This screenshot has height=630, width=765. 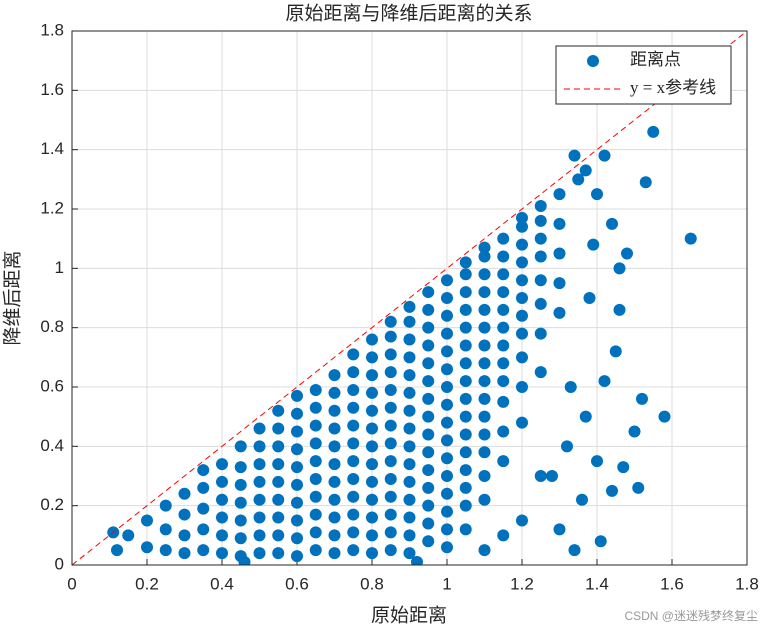 What do you see at coordinates (297, 583) in the screenshot?
I see `x-tick-label: 0.6` at bounding box center [297, 583].